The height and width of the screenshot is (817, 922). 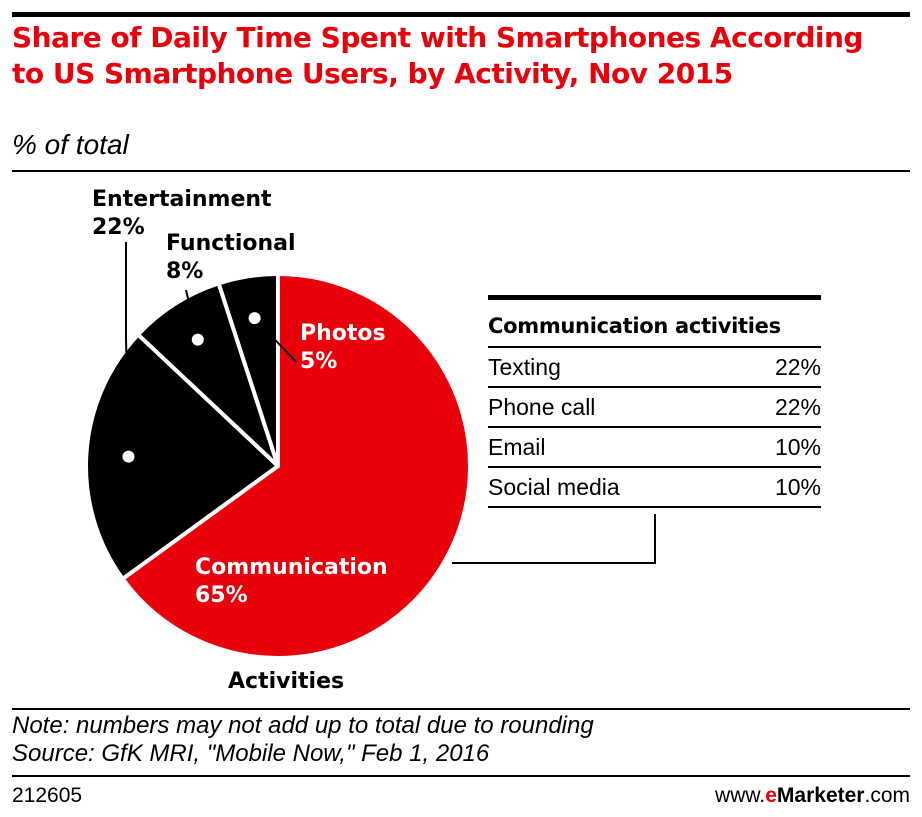 I want to click on top-rule, so click(x=461, y=14).